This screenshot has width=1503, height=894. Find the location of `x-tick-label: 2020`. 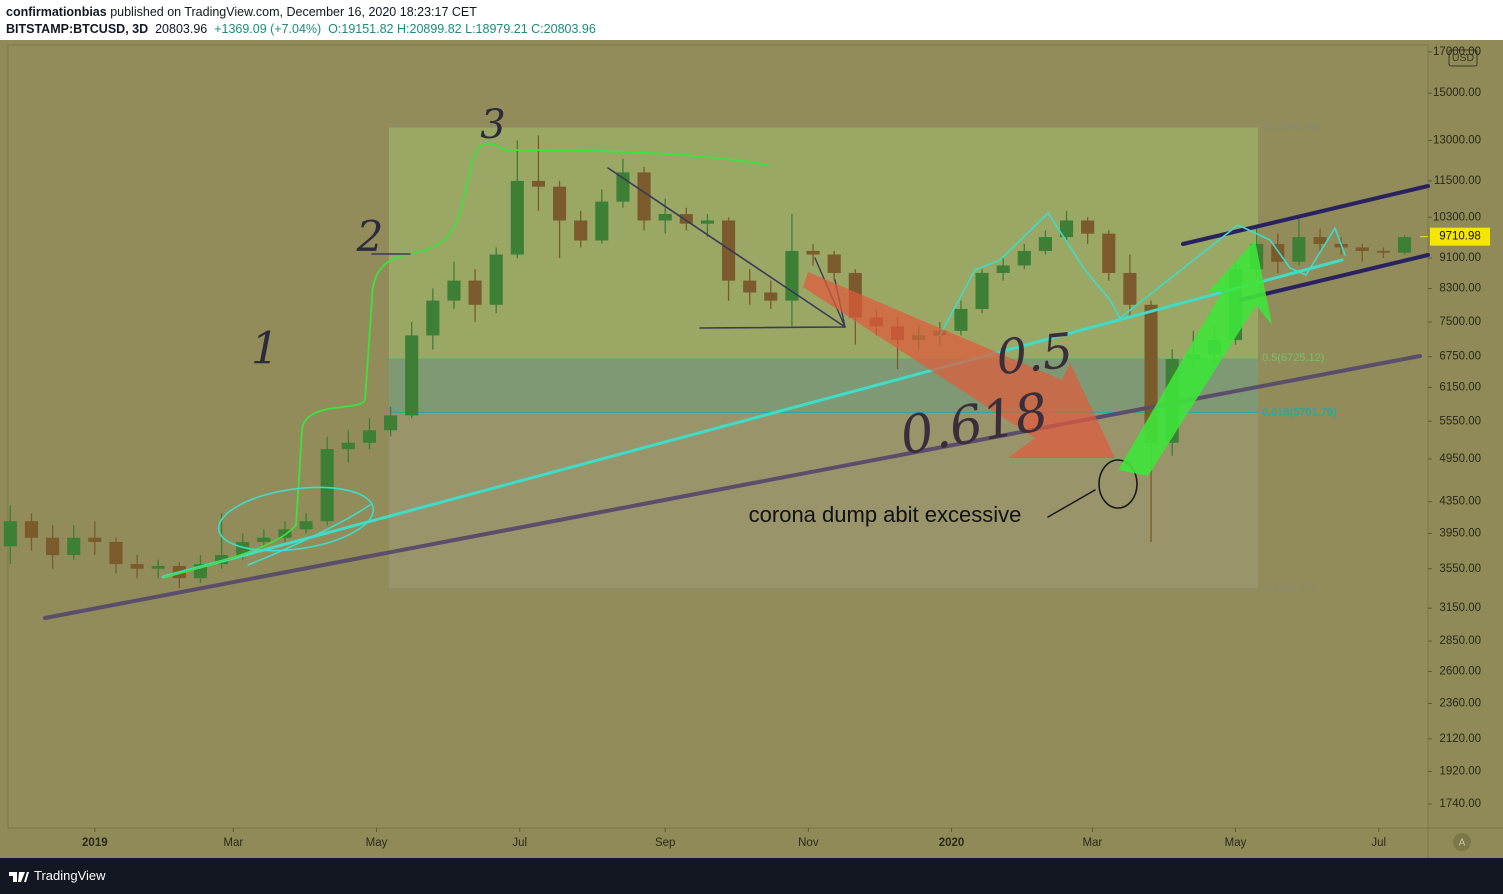

x-tick-label: 2020 is located at coordinates (952, 843).